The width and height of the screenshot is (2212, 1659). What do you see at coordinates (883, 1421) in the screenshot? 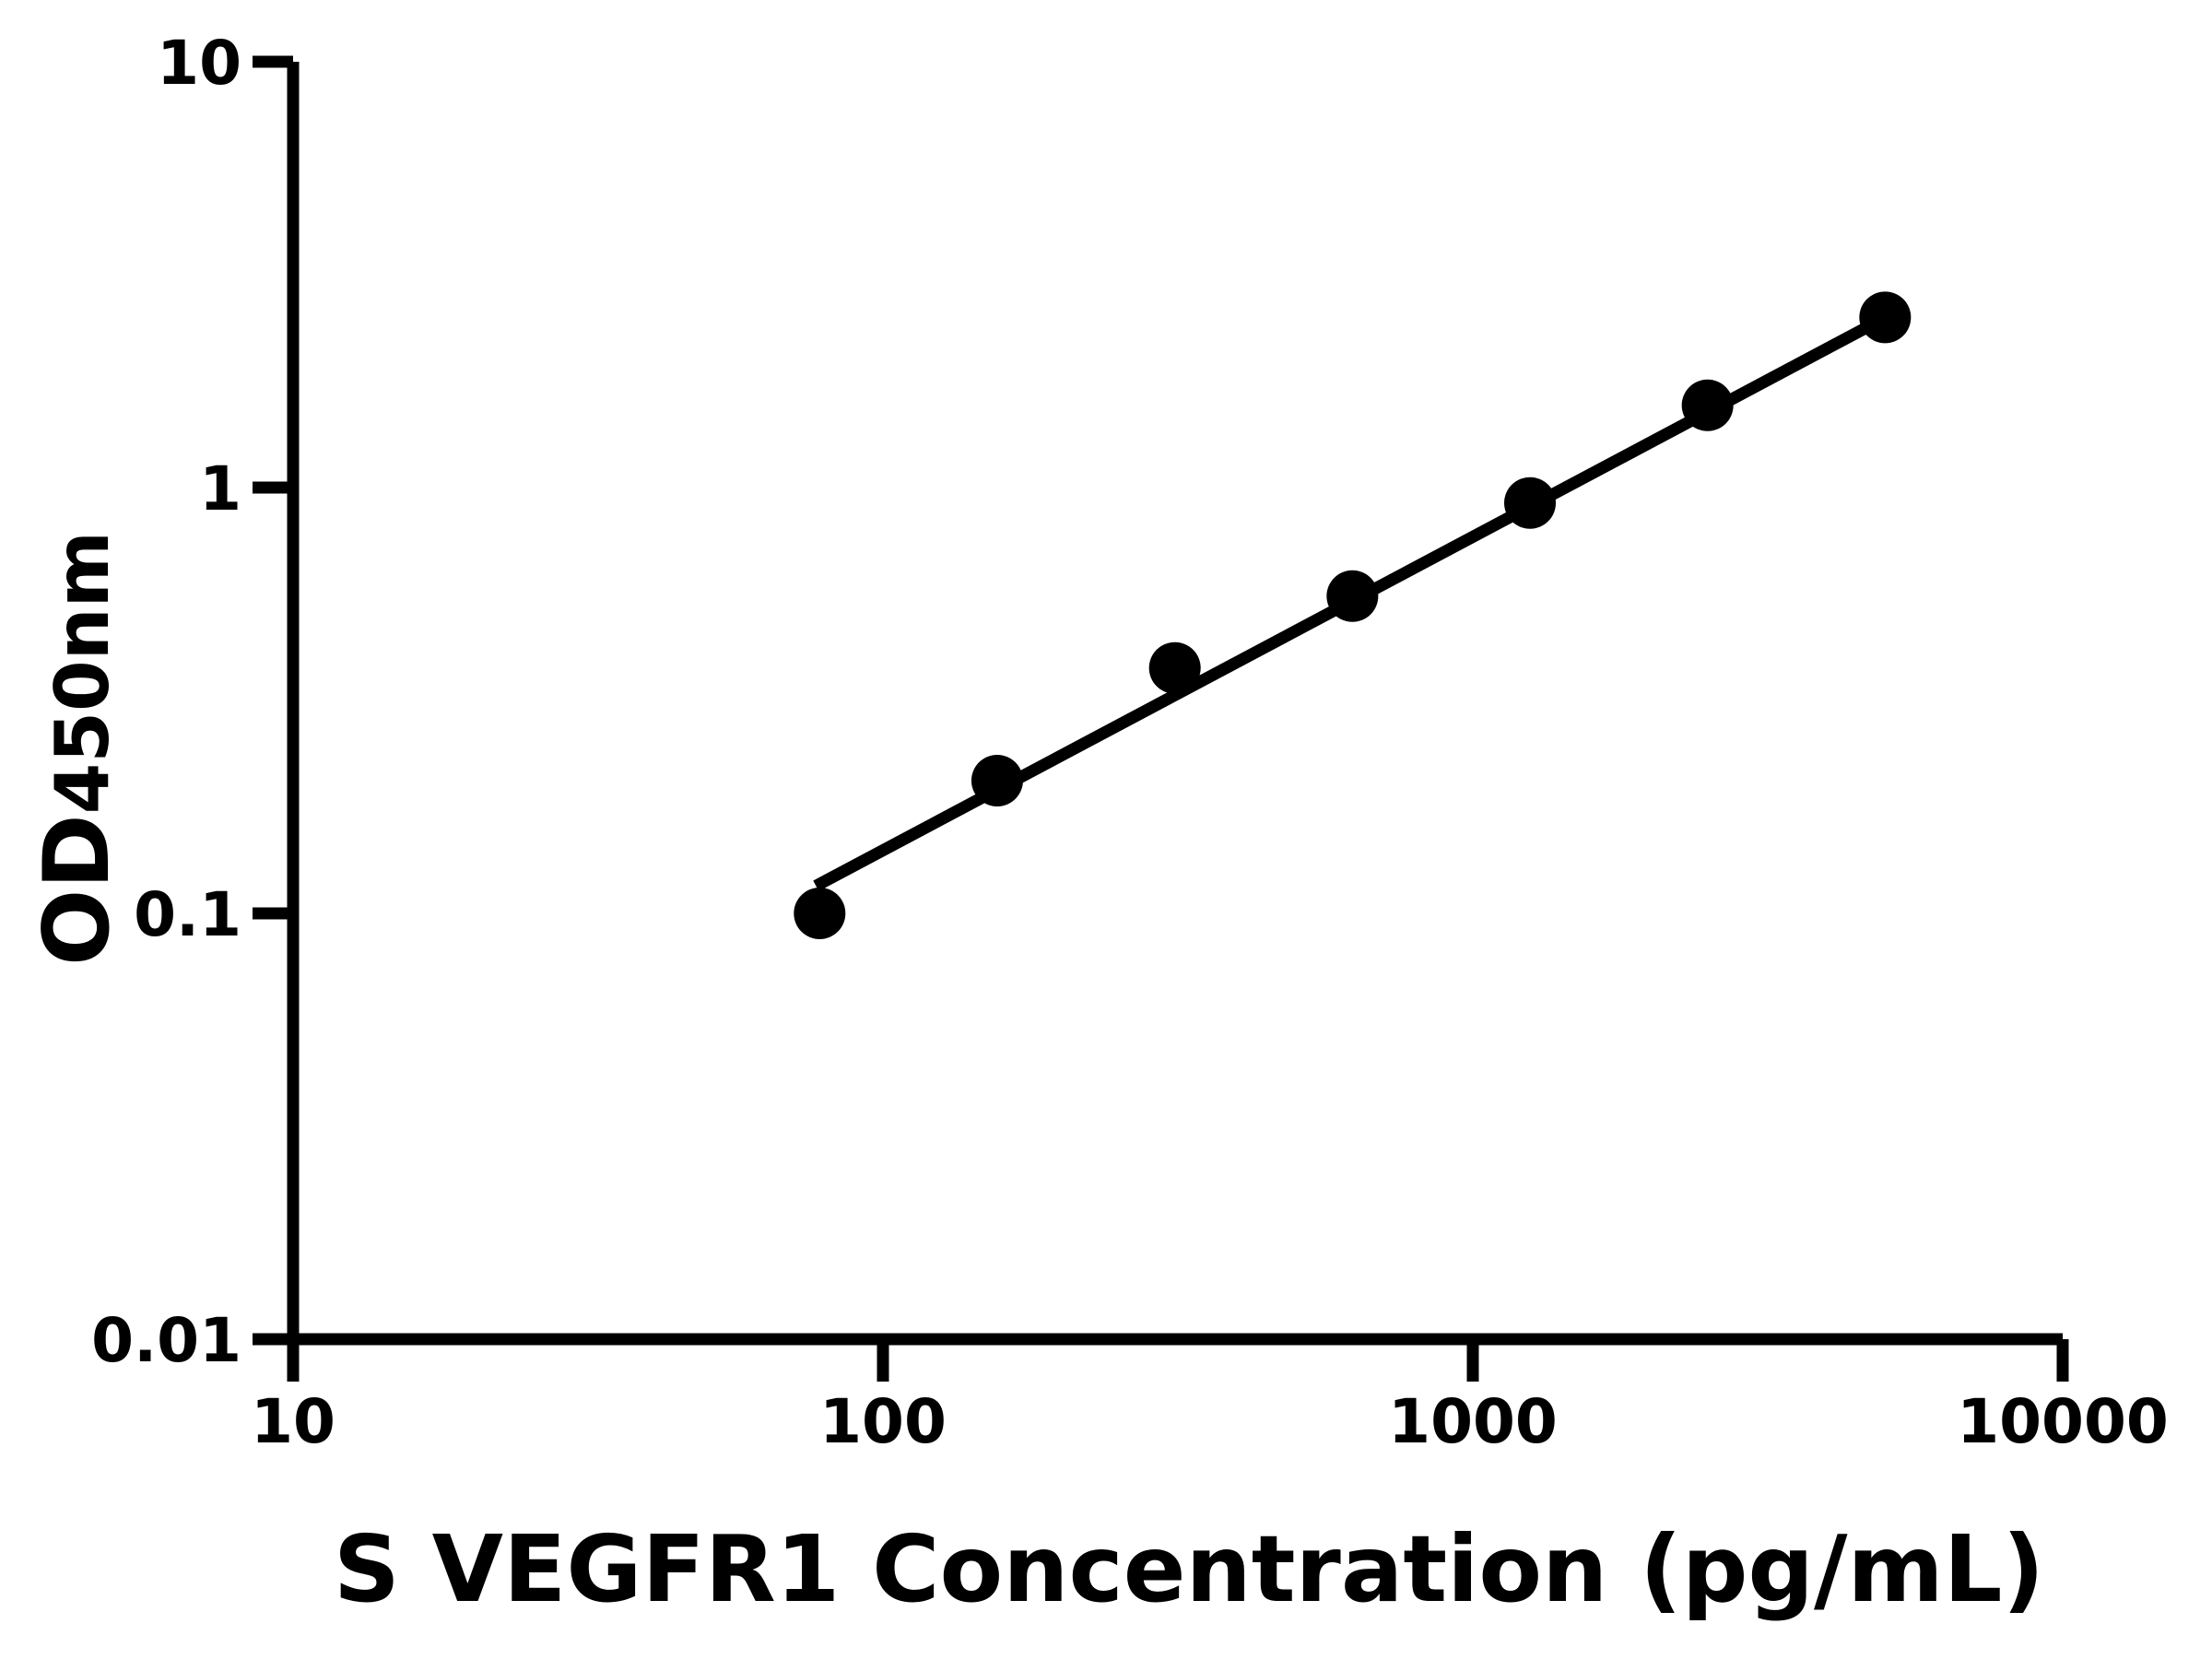
I see `x-tick-label: 100` at bounding box center [883, 1421].